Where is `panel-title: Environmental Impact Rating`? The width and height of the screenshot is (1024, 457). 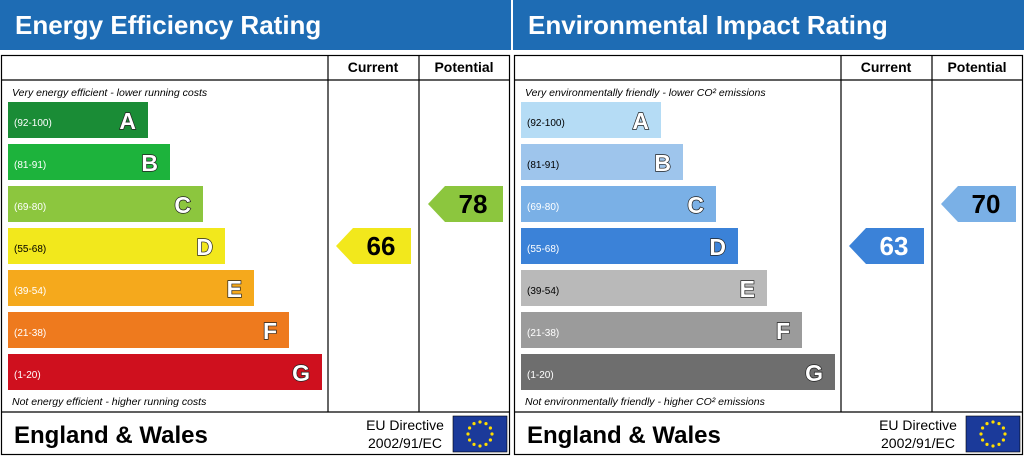
panel-title: Environmental Impact Rating is located at coordinates (708, 25).